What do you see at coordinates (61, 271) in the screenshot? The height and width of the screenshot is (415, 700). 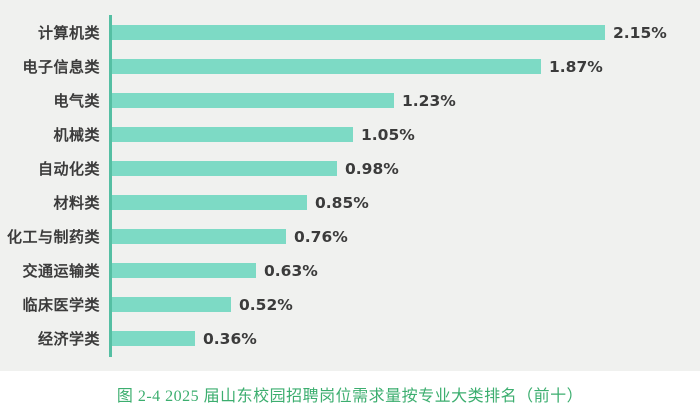 I see `category-label: 交通运输类` at bounding box center [61, 271].